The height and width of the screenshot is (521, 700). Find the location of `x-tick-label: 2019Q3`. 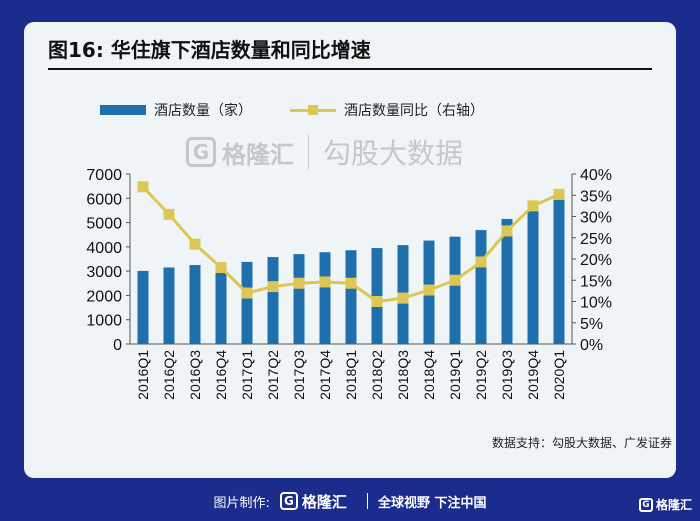

x-tick-label: 2019Q3 is located at coordinates (507, 375).